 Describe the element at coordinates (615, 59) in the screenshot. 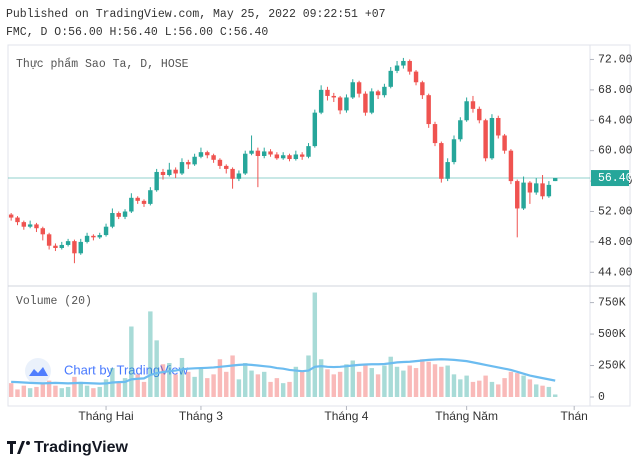

I see `y-tick-label: 72.00` at that location.